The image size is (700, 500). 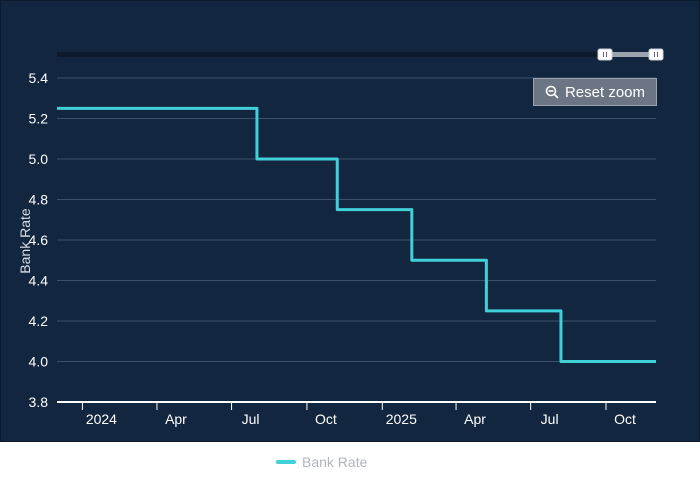 I want to click on legend-item-bank-rate: Bank Rate, so click(x=335, y=462).